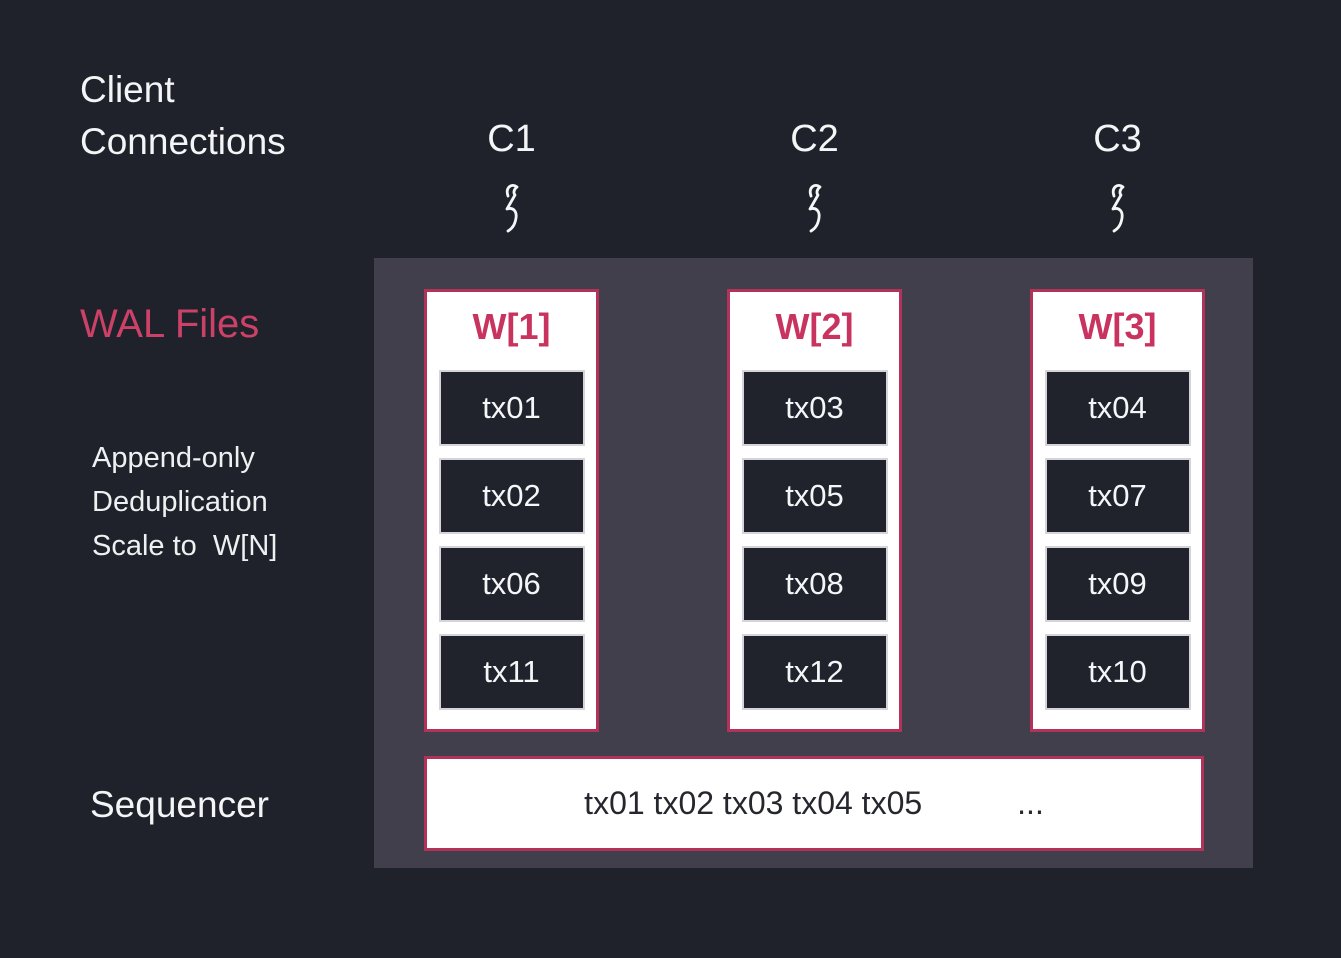  I want to click on client-label-c1: C1, so click(511, 139).